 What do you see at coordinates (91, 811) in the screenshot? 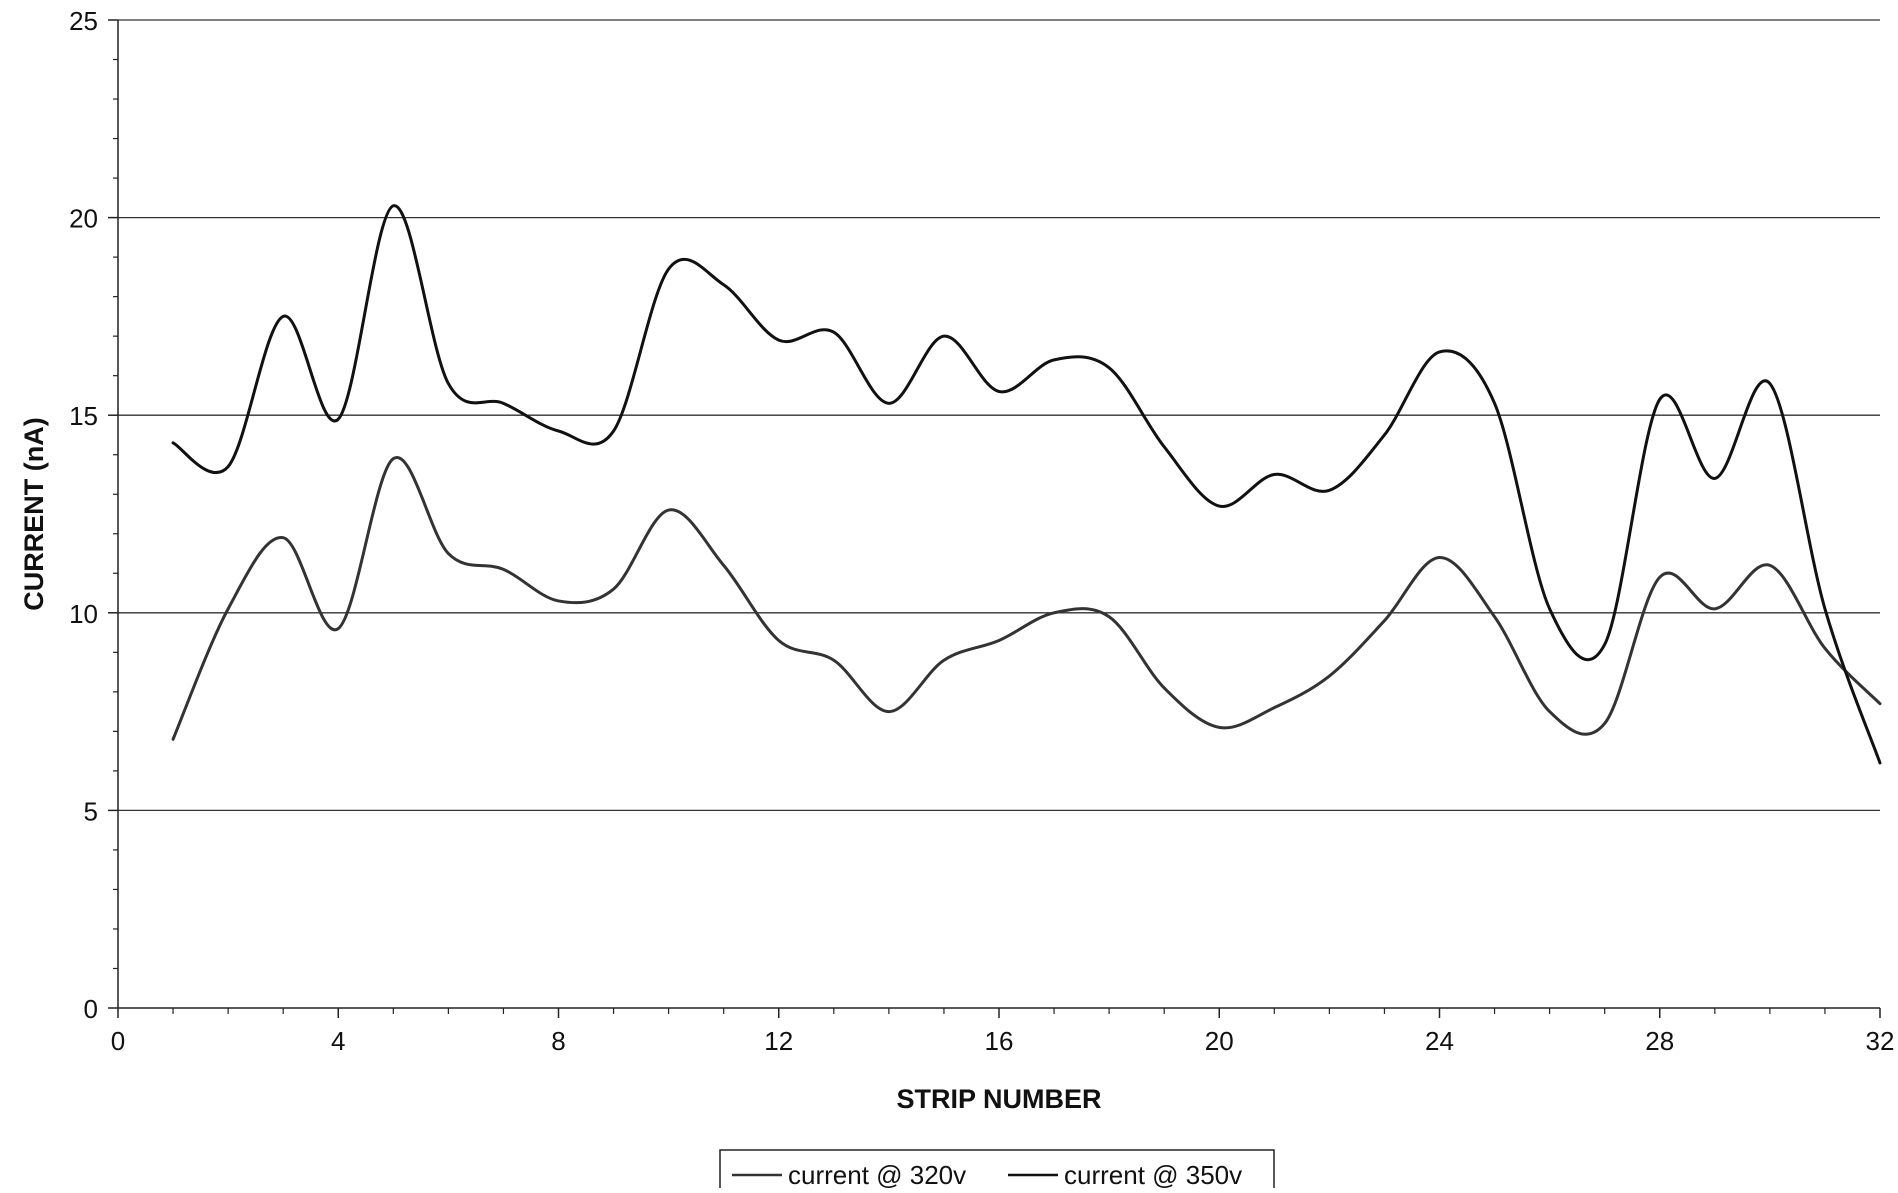
I see `y-tick-label: 5` at bounding box center [91, 811].